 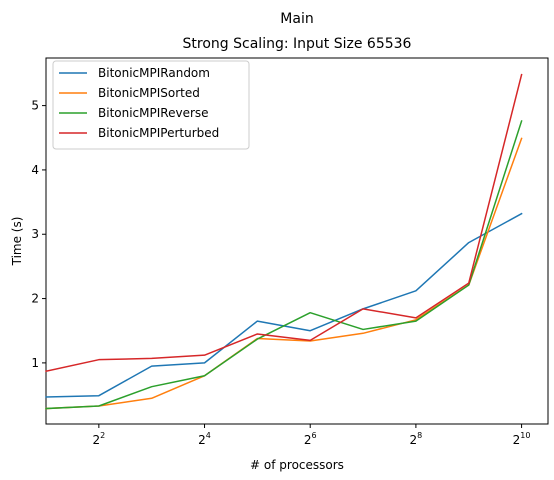 I want to click on x-tick-label: 26, so click(x=310, y=439).